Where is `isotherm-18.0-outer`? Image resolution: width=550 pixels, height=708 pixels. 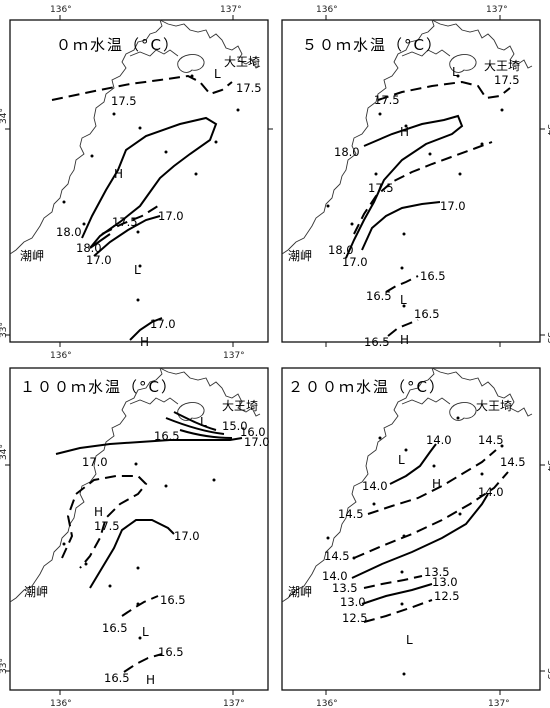 isotherm-18.0-outer is located at coordinates (149, 182).